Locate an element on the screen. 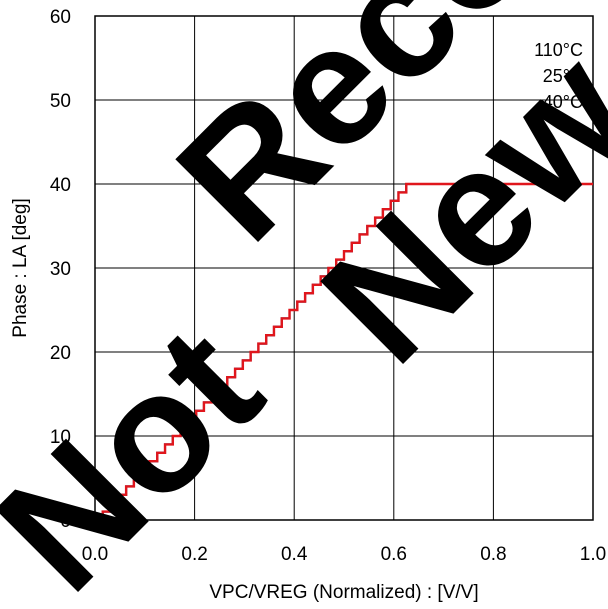  y-tick-label: 20 is located at coordinates (60, 353).